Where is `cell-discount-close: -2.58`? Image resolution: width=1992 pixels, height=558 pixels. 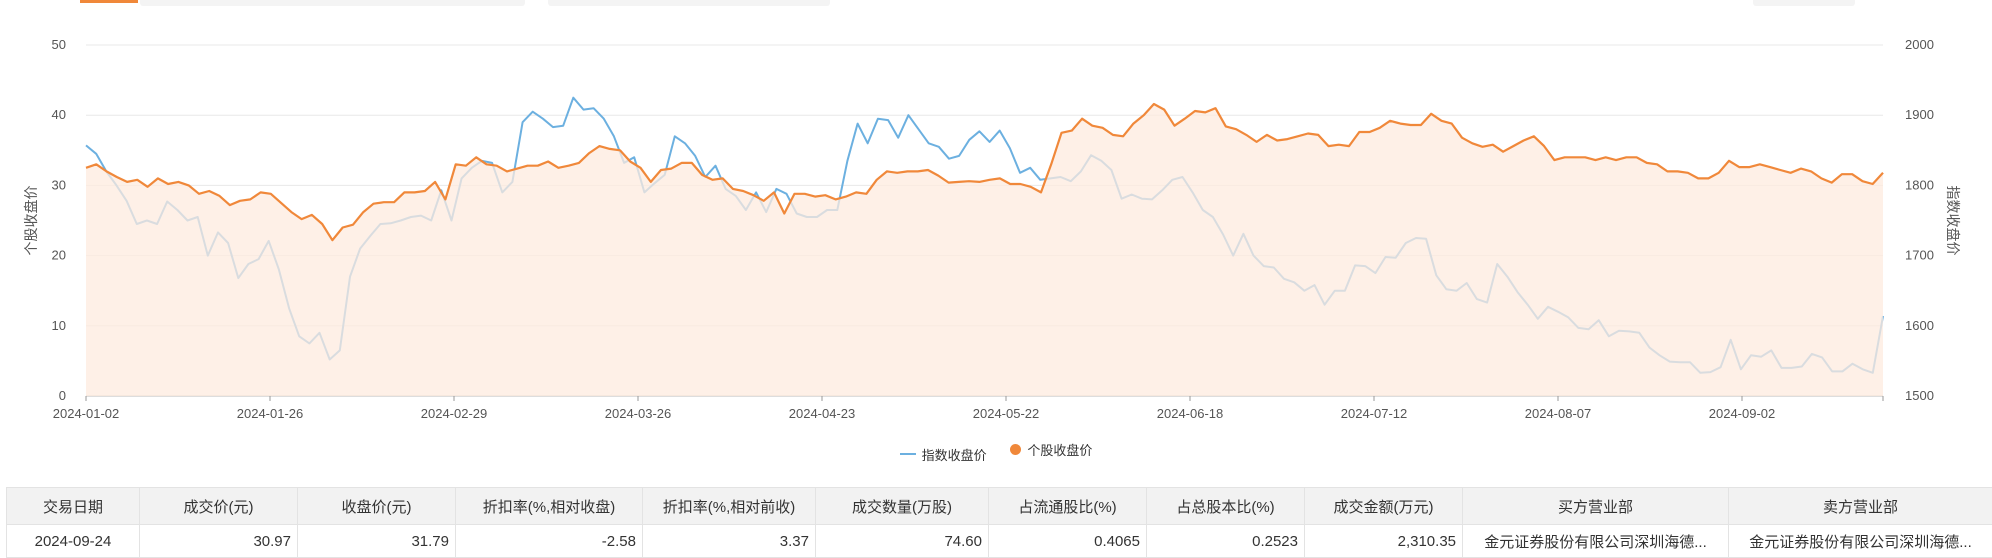
cell-discount-close: -2.58 is located at coordinates (549, 541).